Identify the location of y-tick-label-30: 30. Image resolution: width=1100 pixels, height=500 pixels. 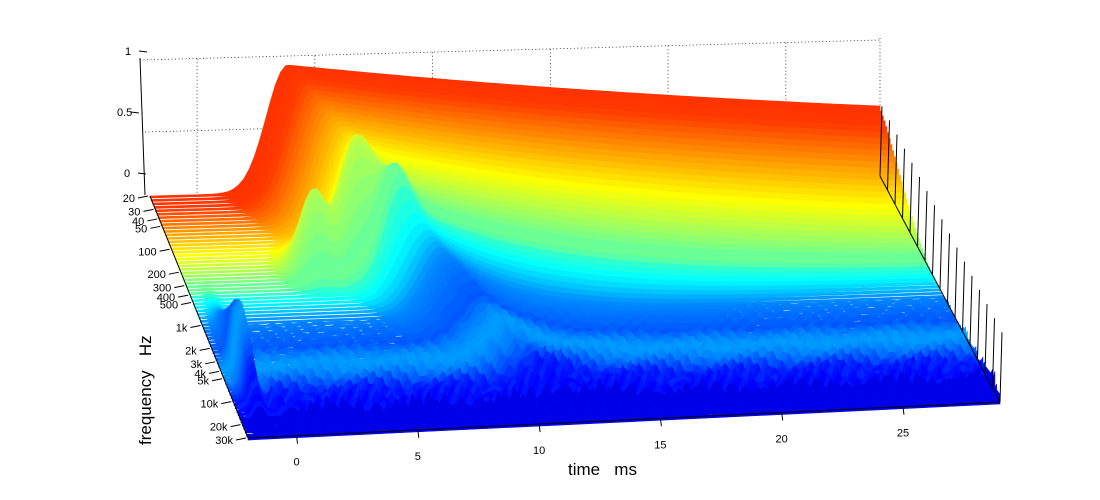
(134, 212).